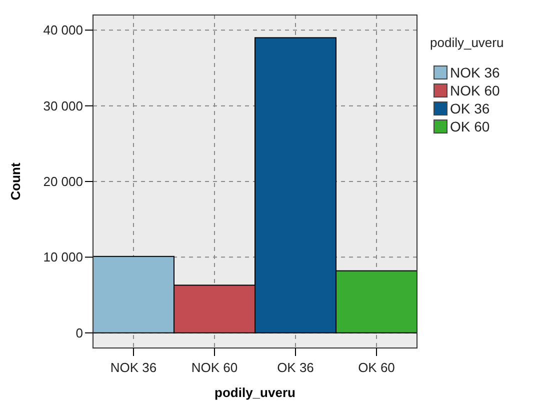 Image resolution: width=547 pixels, height=402 pixels. I want to click on y-tick-label: 10 000, so click(63, 257).